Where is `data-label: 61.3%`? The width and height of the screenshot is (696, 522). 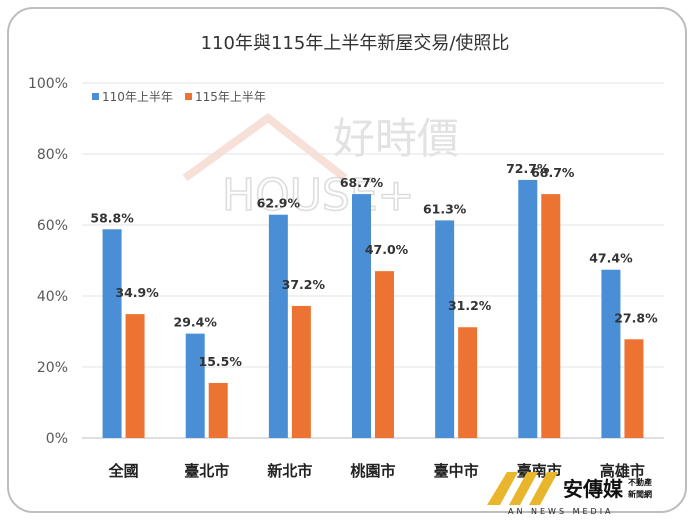
data-label: 61.3% is located at coordinates (445, 208).